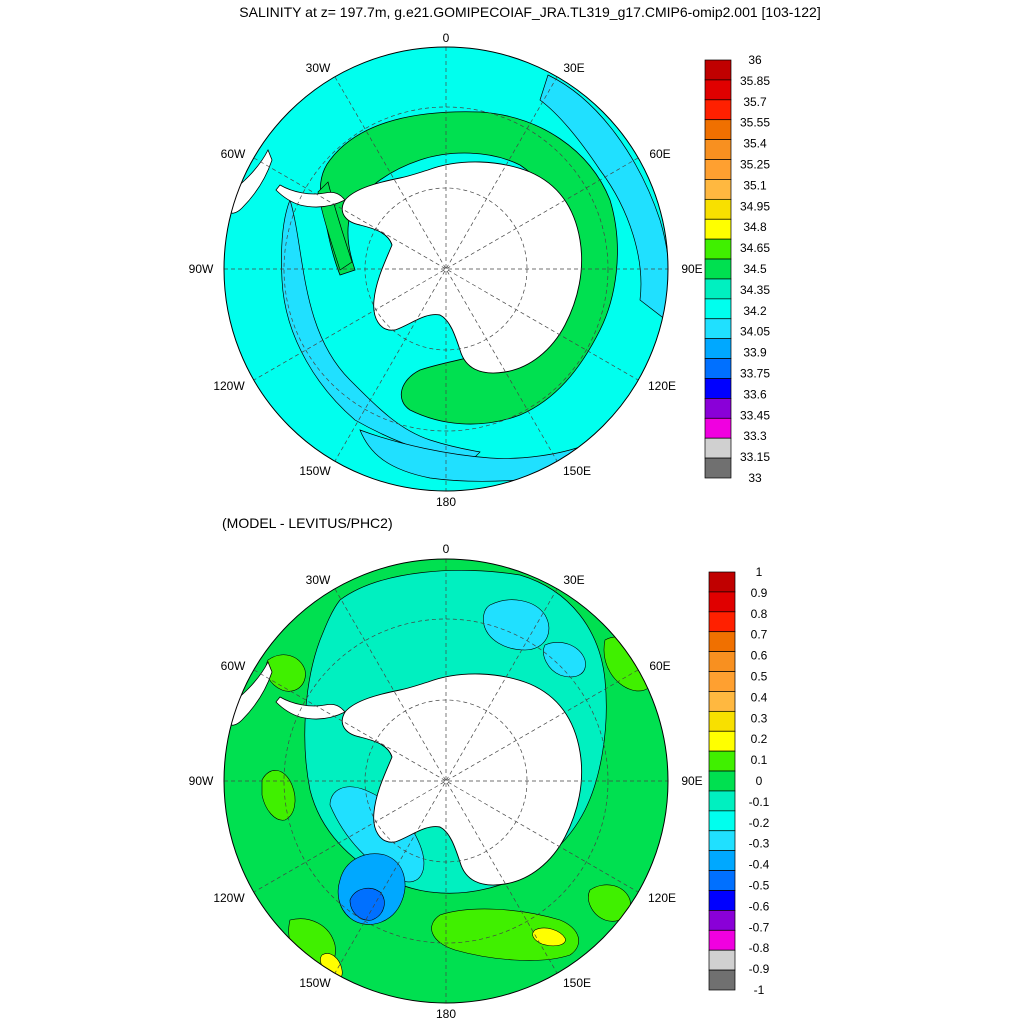 This screenshot has width=1024, height=1024. Describe the element at coordinates (755, 436) in the screenshot. I see `colorbar-tick-label: 33.3` at that location.